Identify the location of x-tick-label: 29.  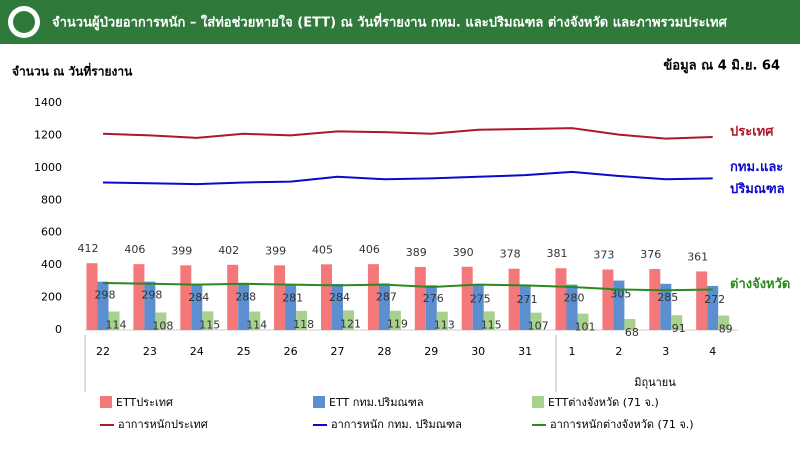
(431, 351).